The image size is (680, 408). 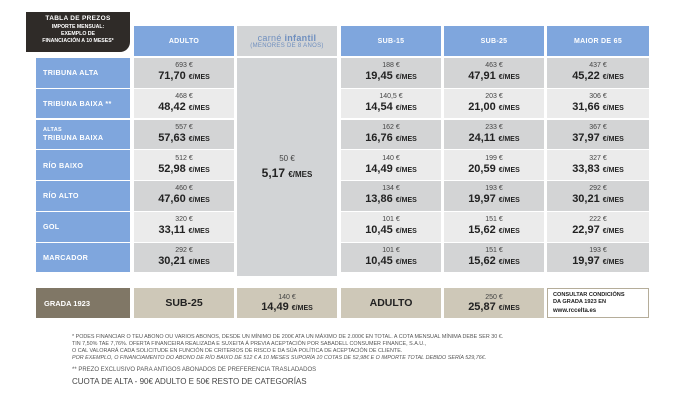 I want to click on price-cell-adulto: 468 €48,42 €/MES, so click(x=184, y=103).